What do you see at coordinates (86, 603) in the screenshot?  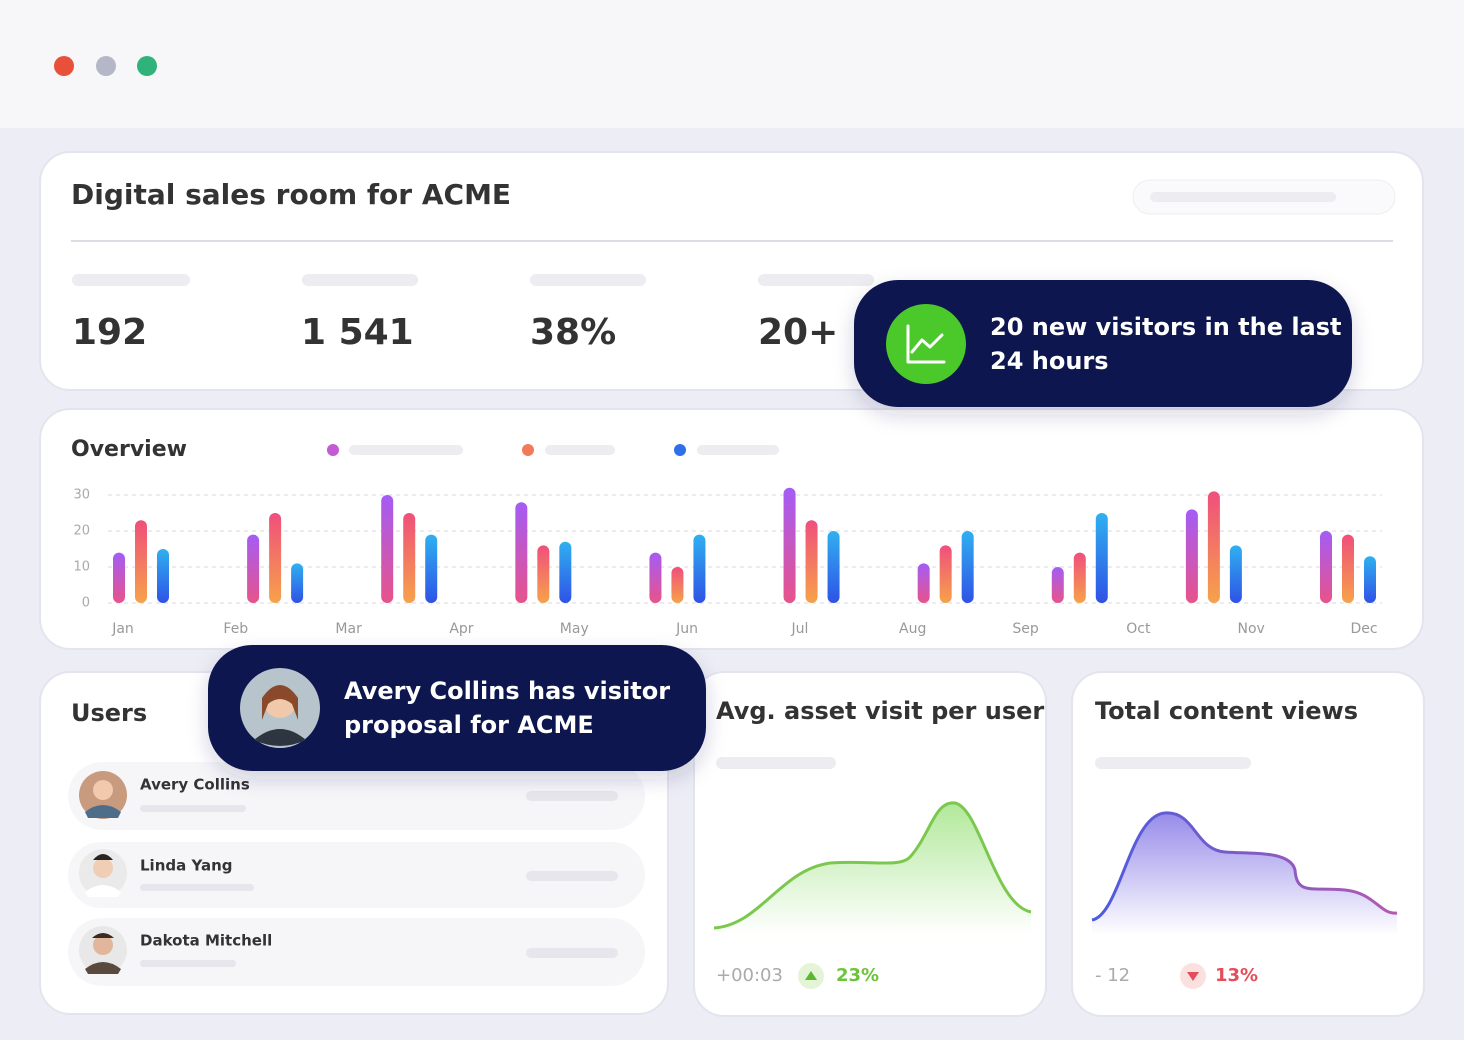 I see `y-tick-label: 0` at bounding box center [86, 603].